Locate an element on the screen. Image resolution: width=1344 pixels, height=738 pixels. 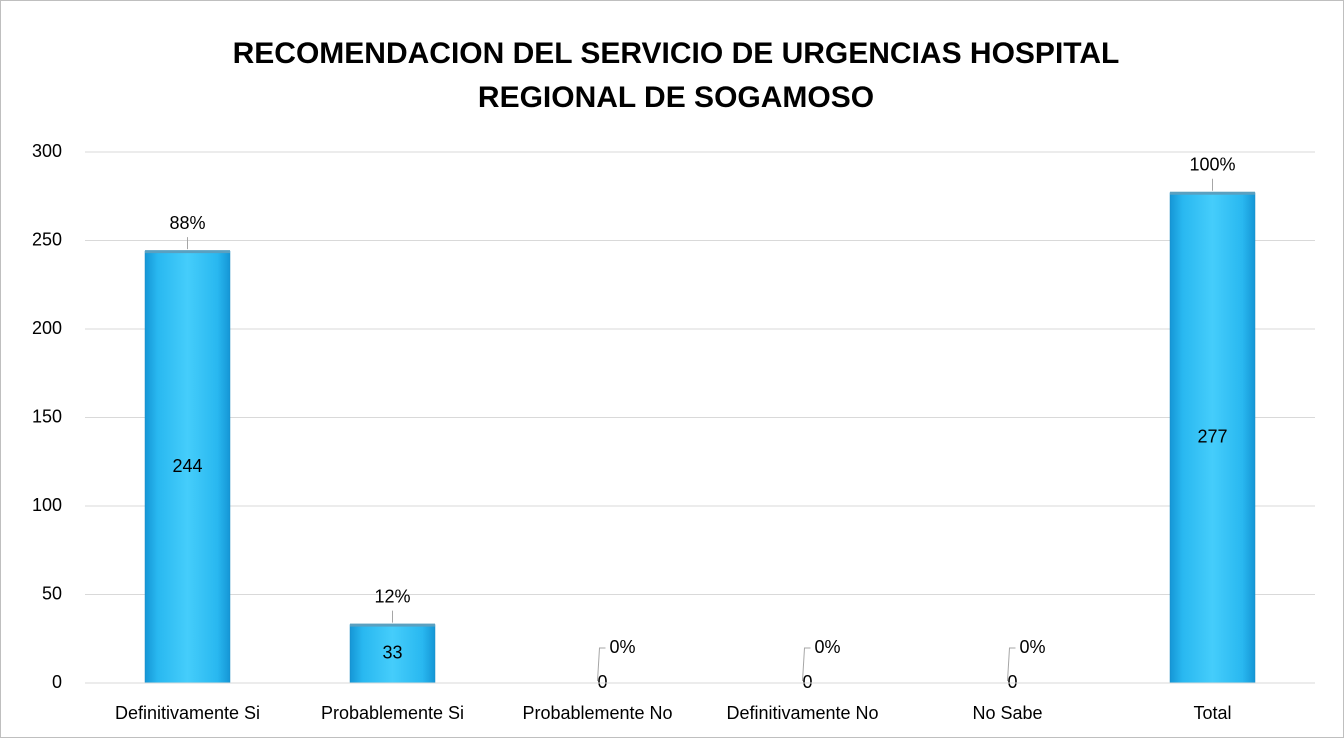
y-tick-label: 200 is located at coordinates (47, 328).